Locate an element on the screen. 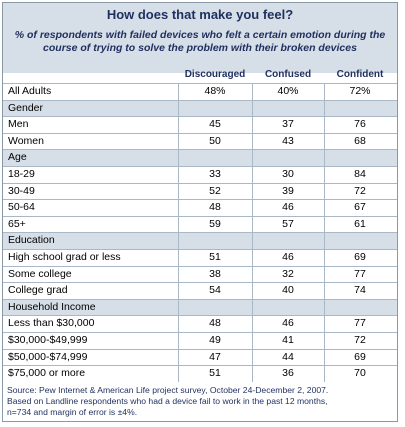  discouraged-value: 45 is located at coordinates (215, 124).